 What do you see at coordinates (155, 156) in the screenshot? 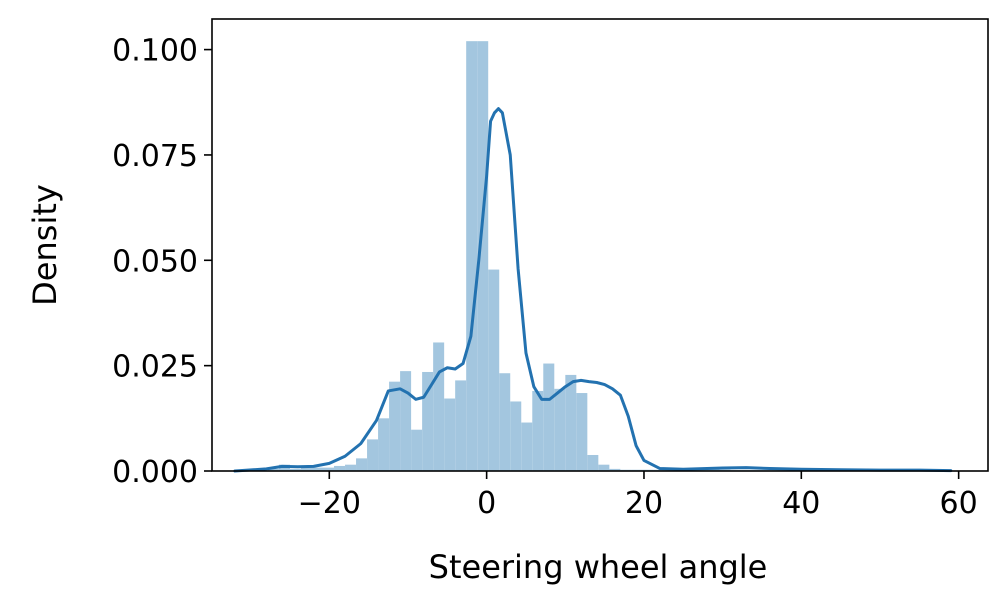
I see `y-tick-label: 0.075` at bounding box center [155, 156].